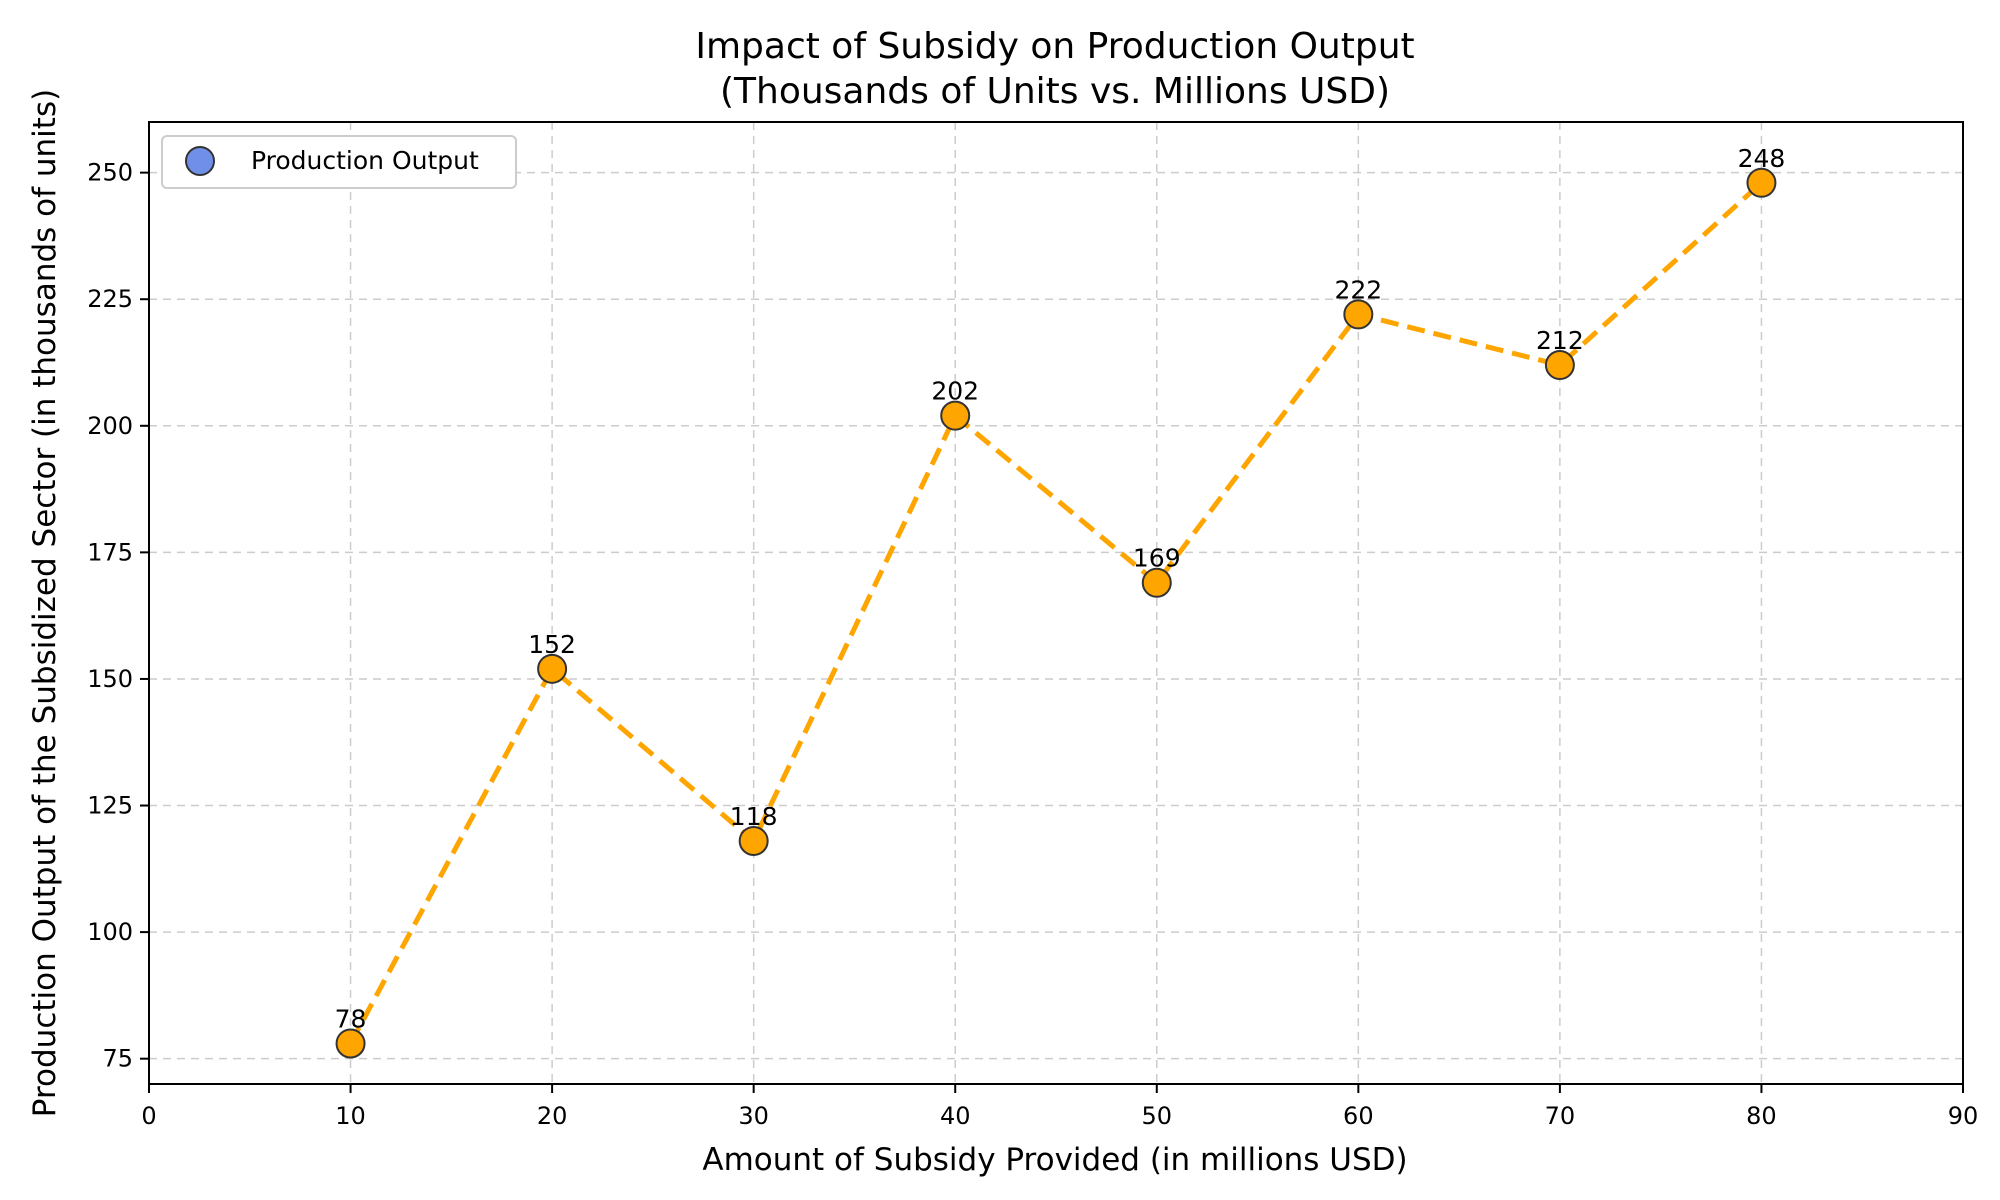 This screenshot has height=1200, width=2000. I want to click on y-tick-label: 75, so click(117, 1059).